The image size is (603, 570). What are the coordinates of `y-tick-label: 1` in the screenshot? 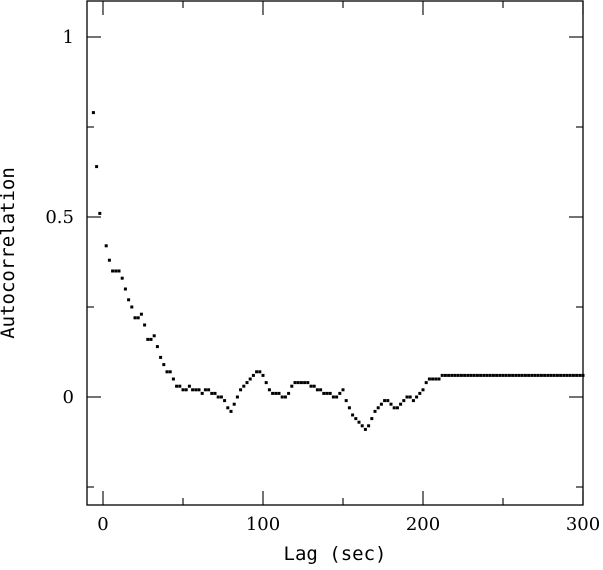 It's located at (68, 37).